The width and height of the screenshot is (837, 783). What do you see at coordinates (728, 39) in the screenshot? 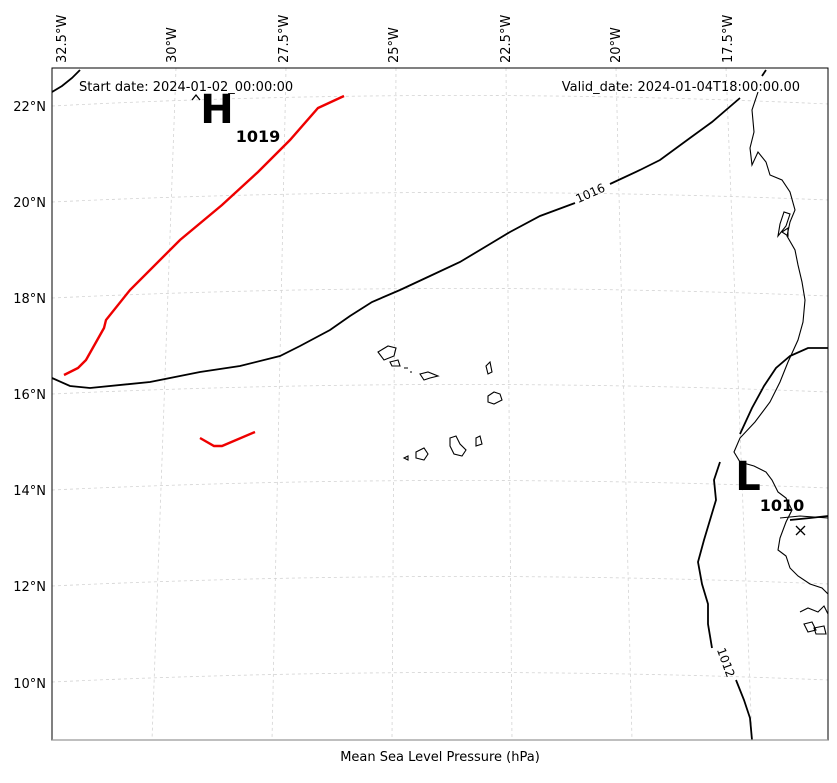
I see `lon-tick-label: 17.5°W` at bounding box center [728, 39].